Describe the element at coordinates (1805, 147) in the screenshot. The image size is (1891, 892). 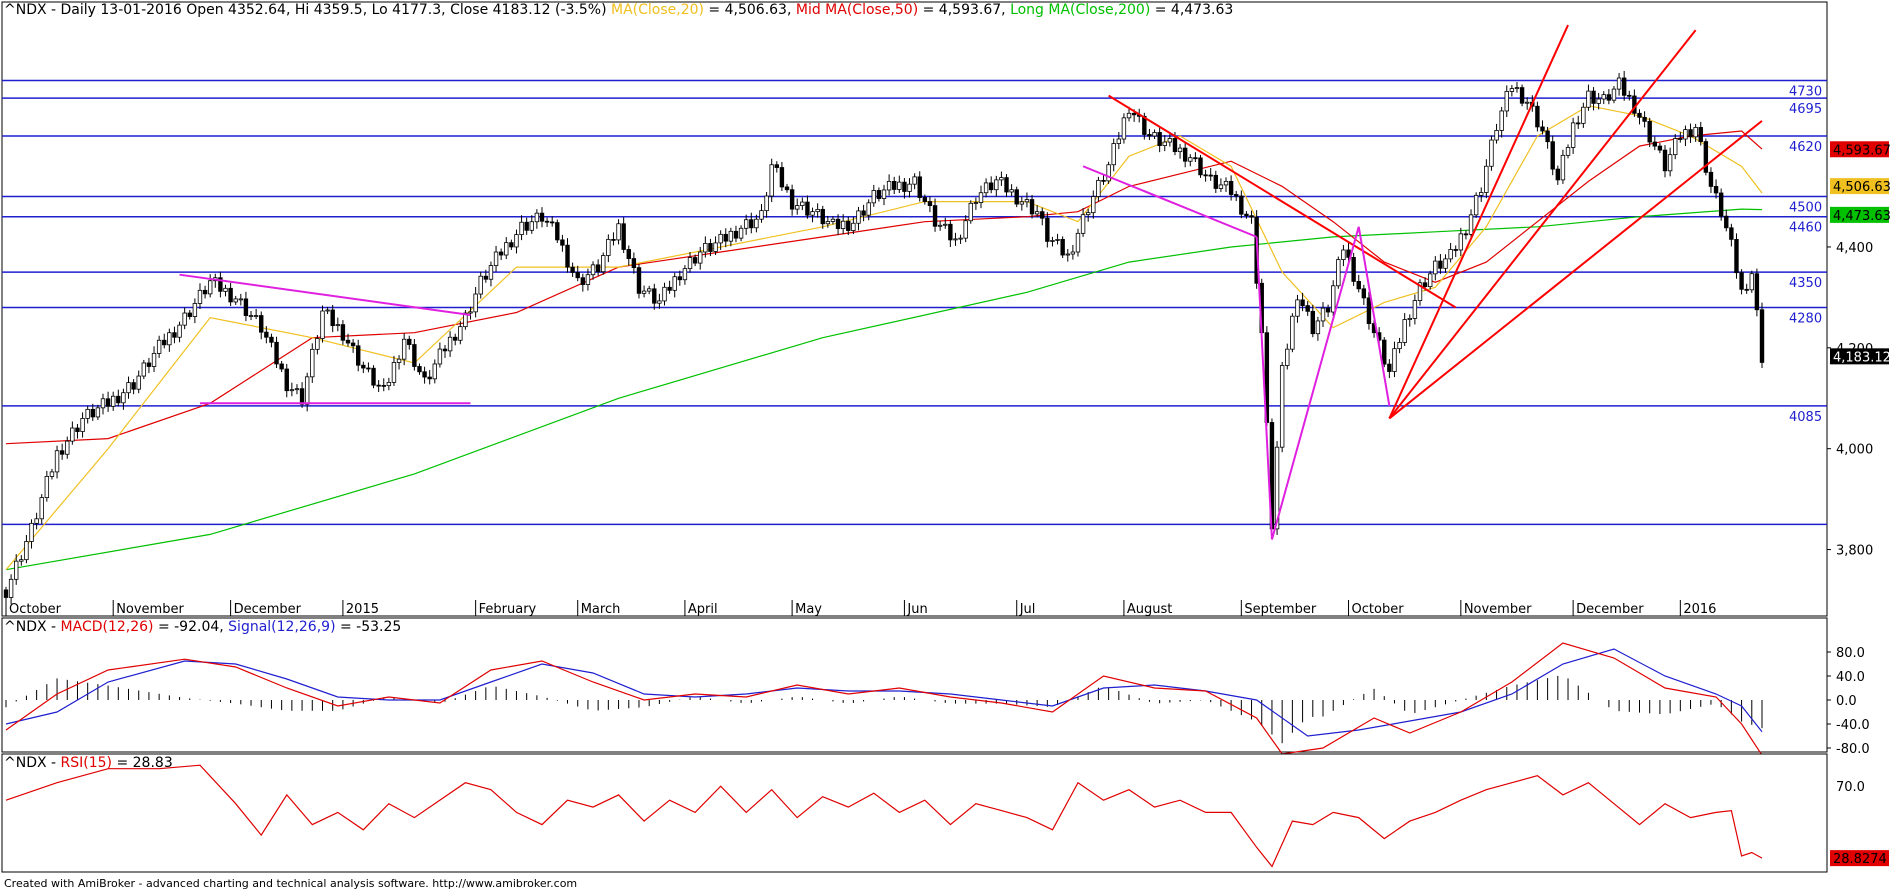
I see `level-label: 4620` at that location.